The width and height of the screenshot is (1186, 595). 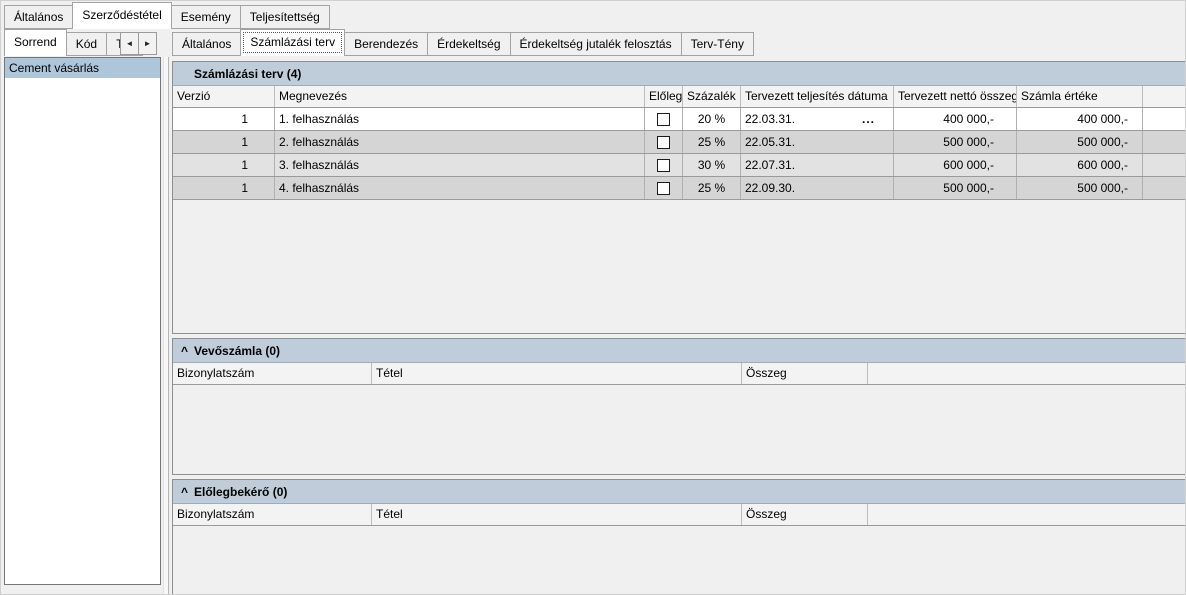 What do you see at coordinates (86, 44) in the screenshot?
I see `tab-kod: Kód` at bounding box center [86, 44].